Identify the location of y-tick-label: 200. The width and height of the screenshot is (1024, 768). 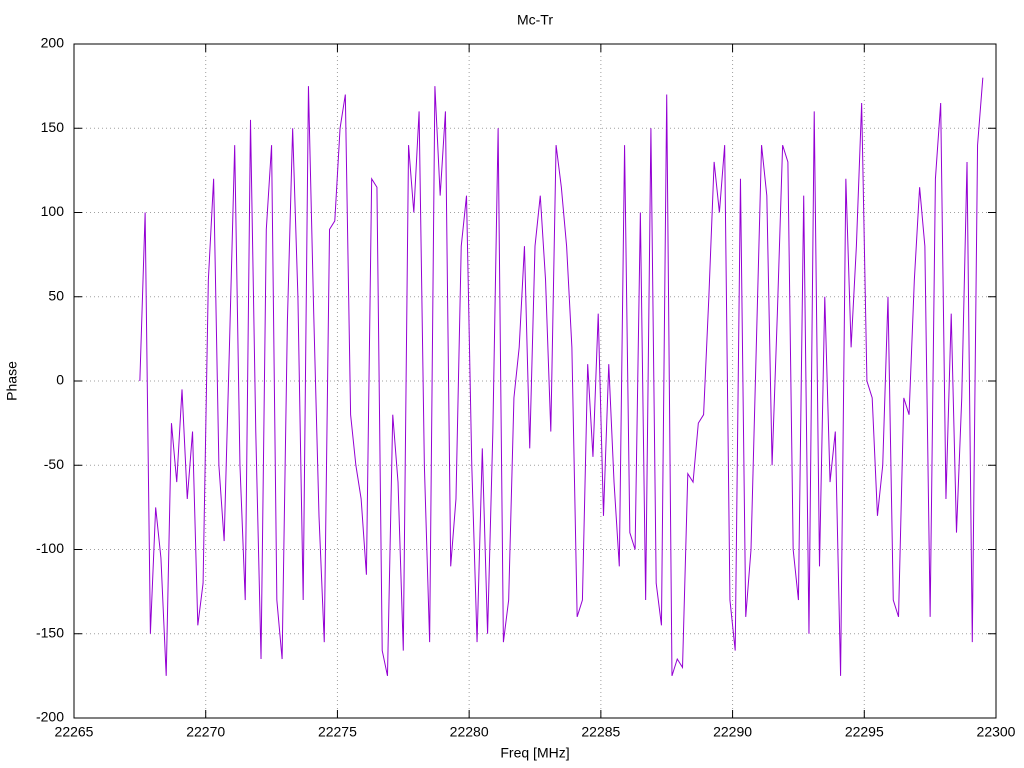
(53, 43).